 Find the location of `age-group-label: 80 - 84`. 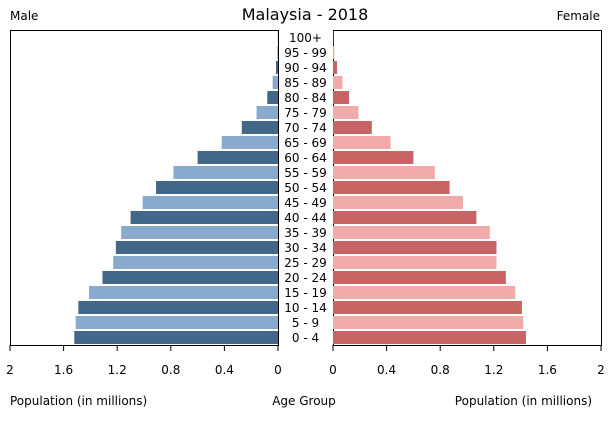

age-group-label: 80 - 84 is located at coordinates (305, 98).